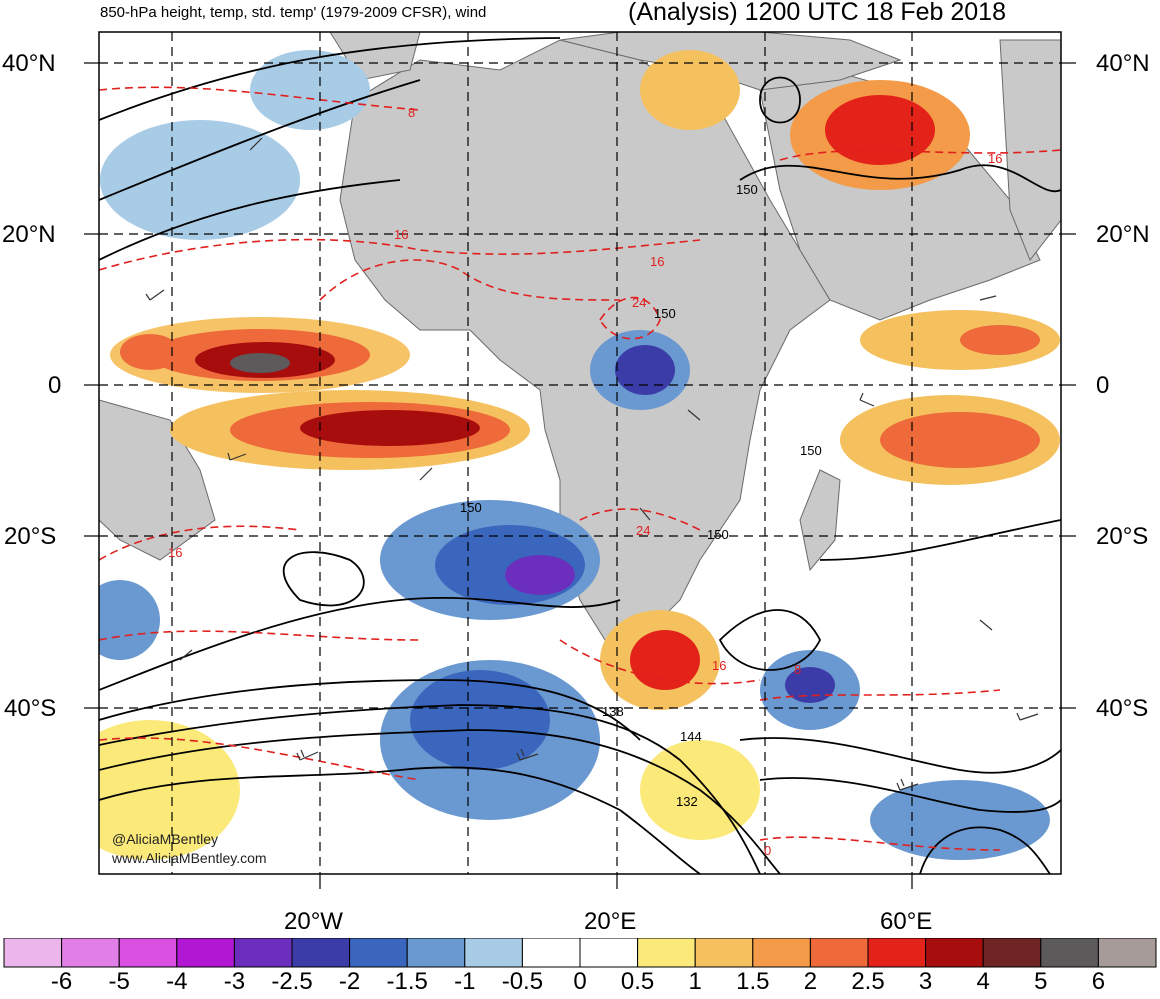  What do you see at coordinates (1103, 385) in the screenshot?
I see `lat-label-right: 0` at bounding box center [1103, 385].